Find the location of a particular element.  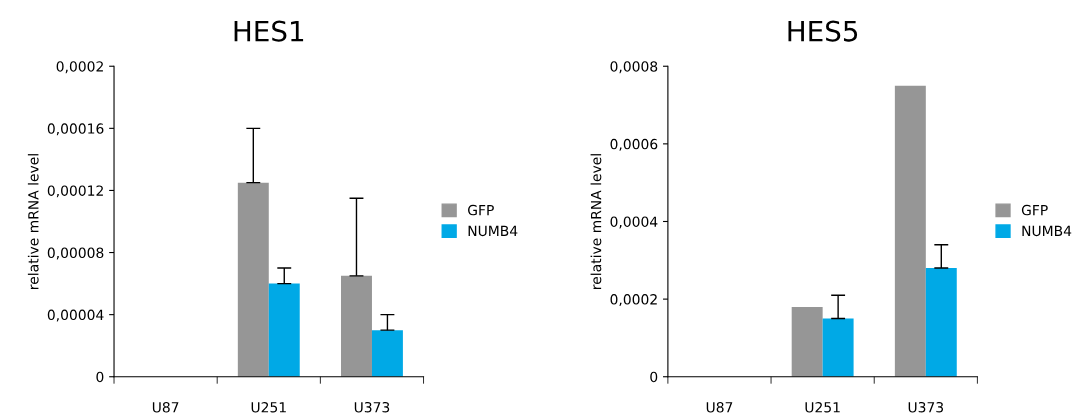

chart-title: HES1 is located at coordinates (269, 31).